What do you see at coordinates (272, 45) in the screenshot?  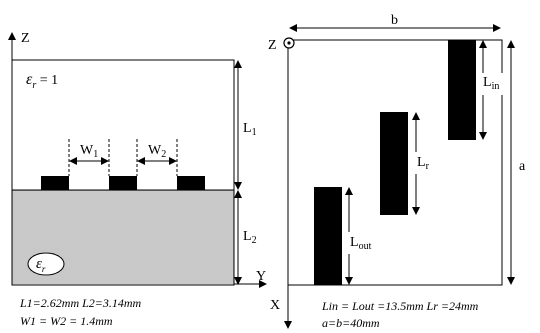 I see `z-axis-label-right: Z` at bounding box center [272, 45].